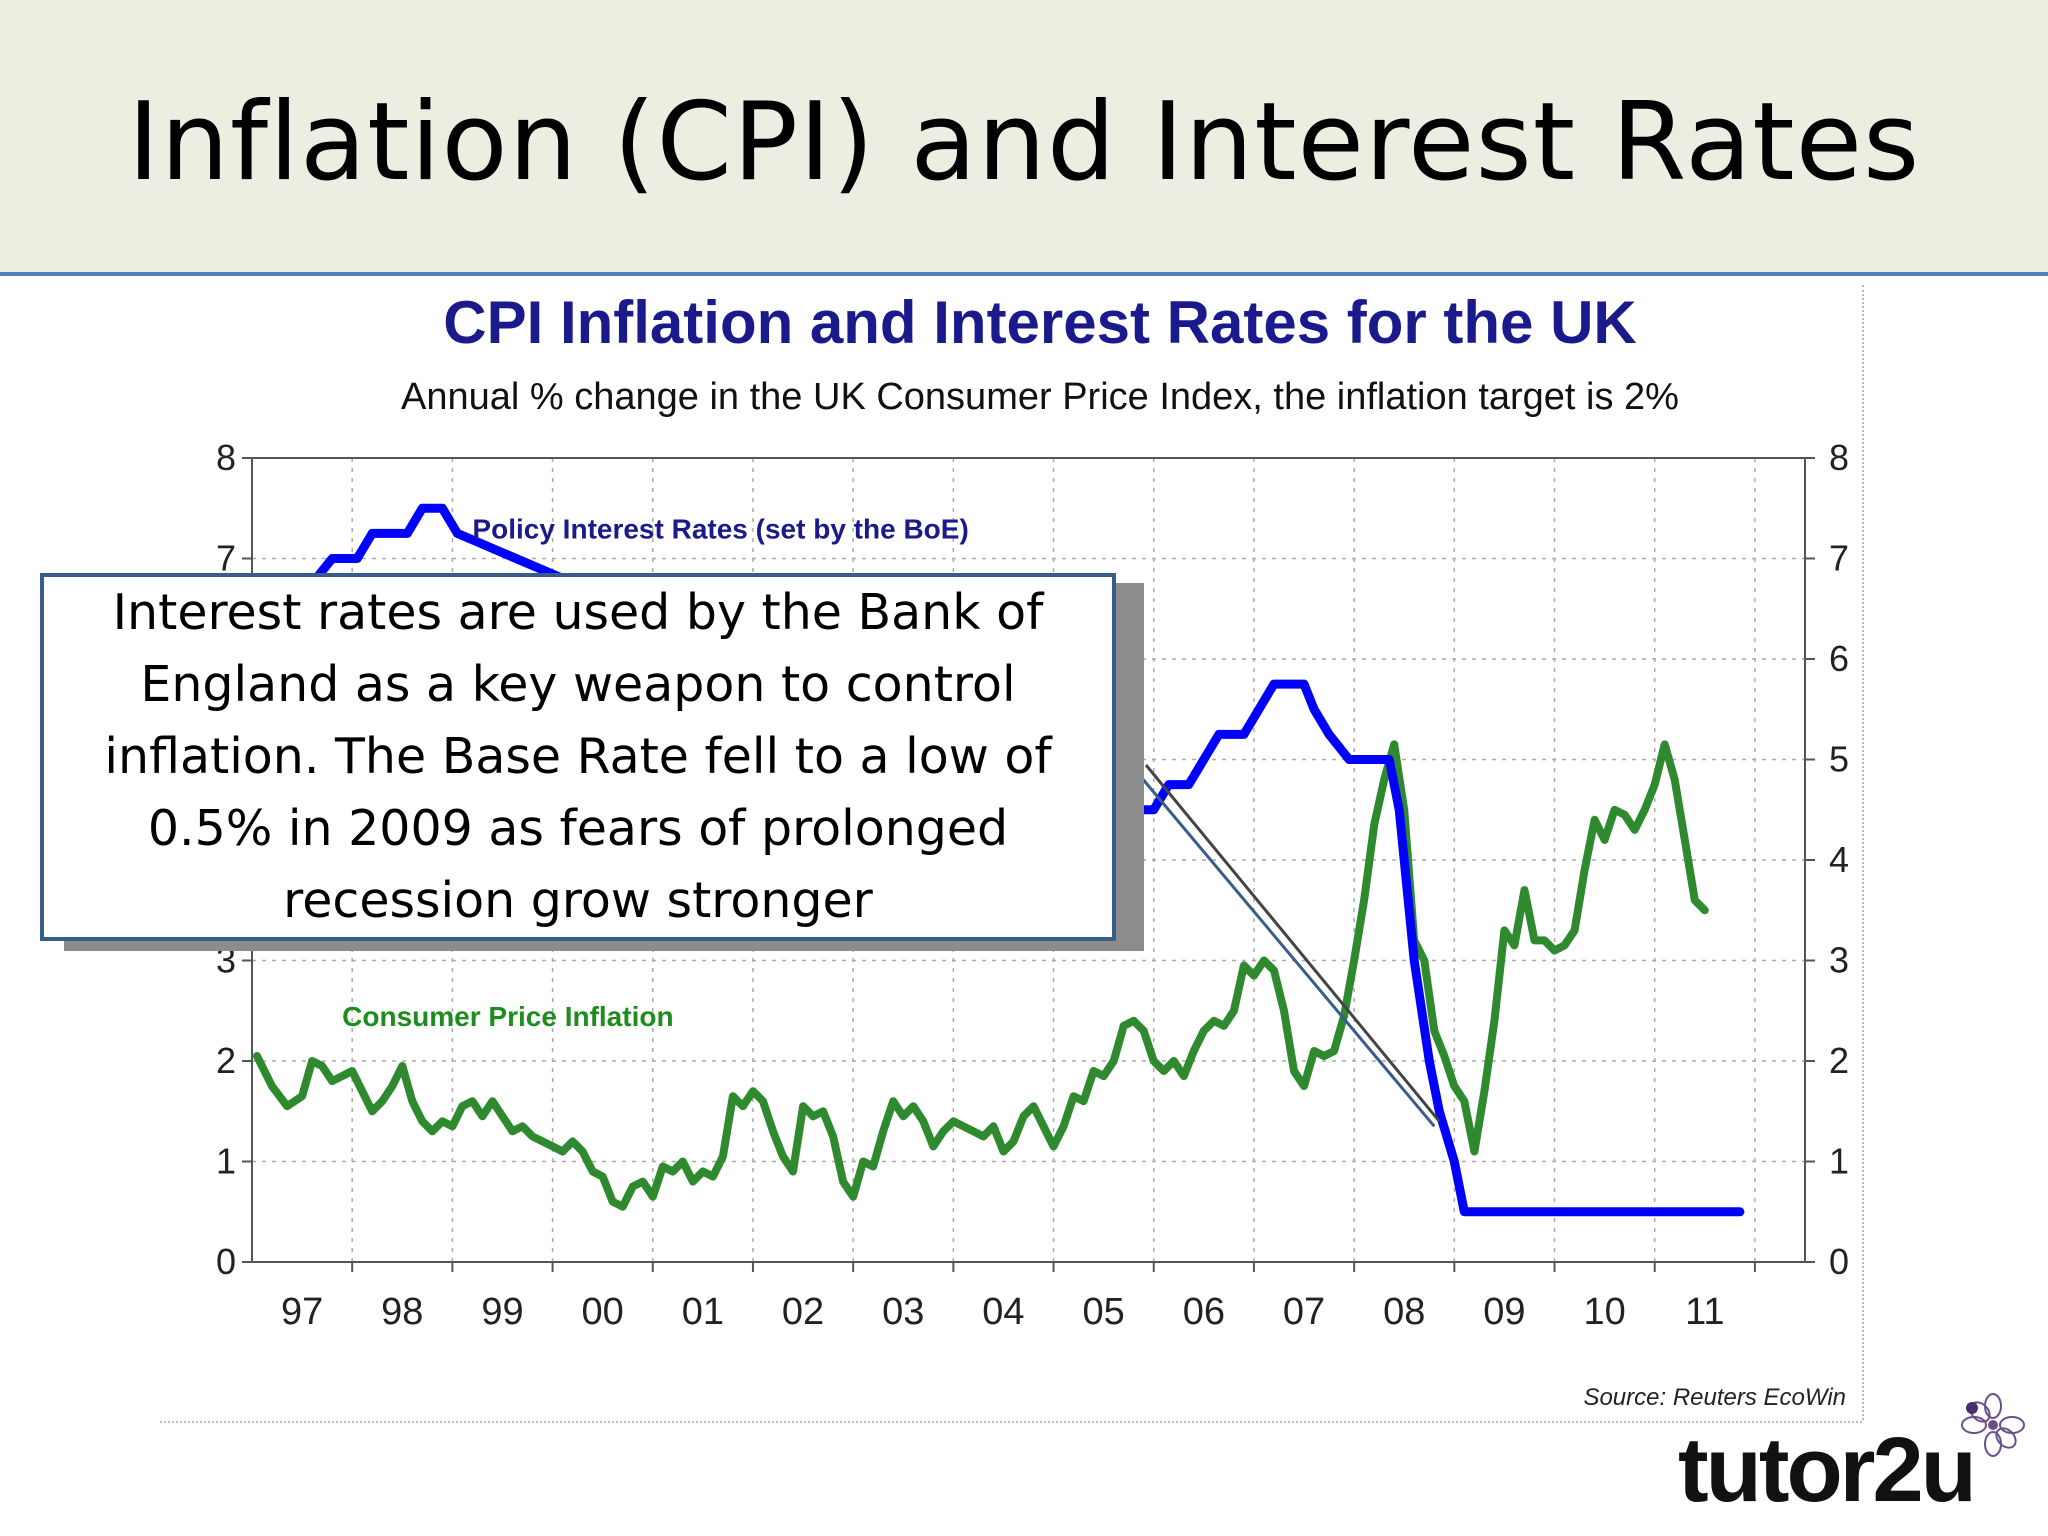 This screenshot has width=2048, height=1536. Describe the element at coordinates (1839, 1060) in the screenshot. I see `y-tick-label-right: 2` at that location.